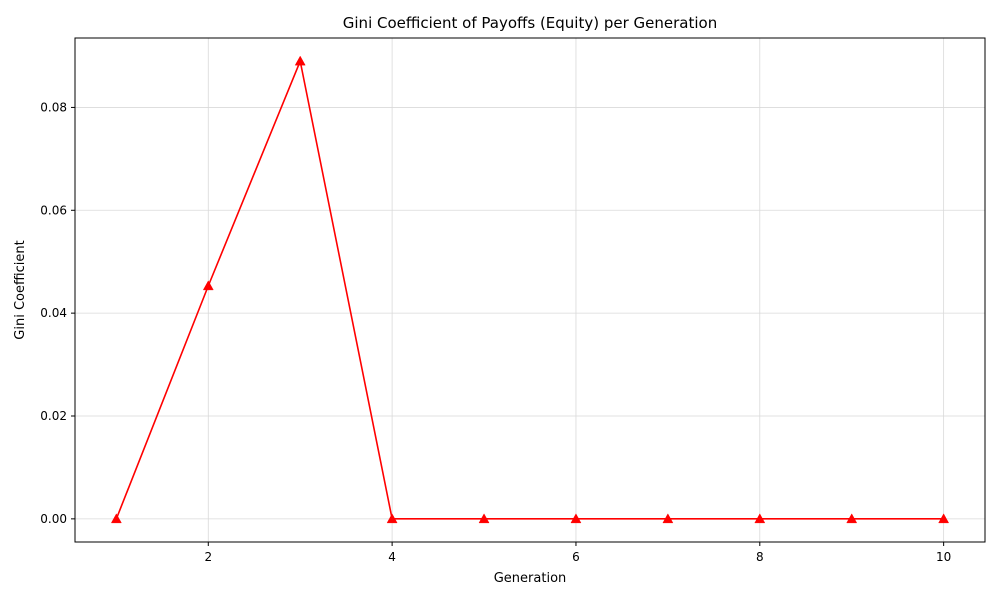 Image resolution: width=1000 pixels, height=600 pixels. What do you see at coordinates (943, 557) in the screenshot?
I see `x-tick-label: 10` at bounding box center [943, 557].